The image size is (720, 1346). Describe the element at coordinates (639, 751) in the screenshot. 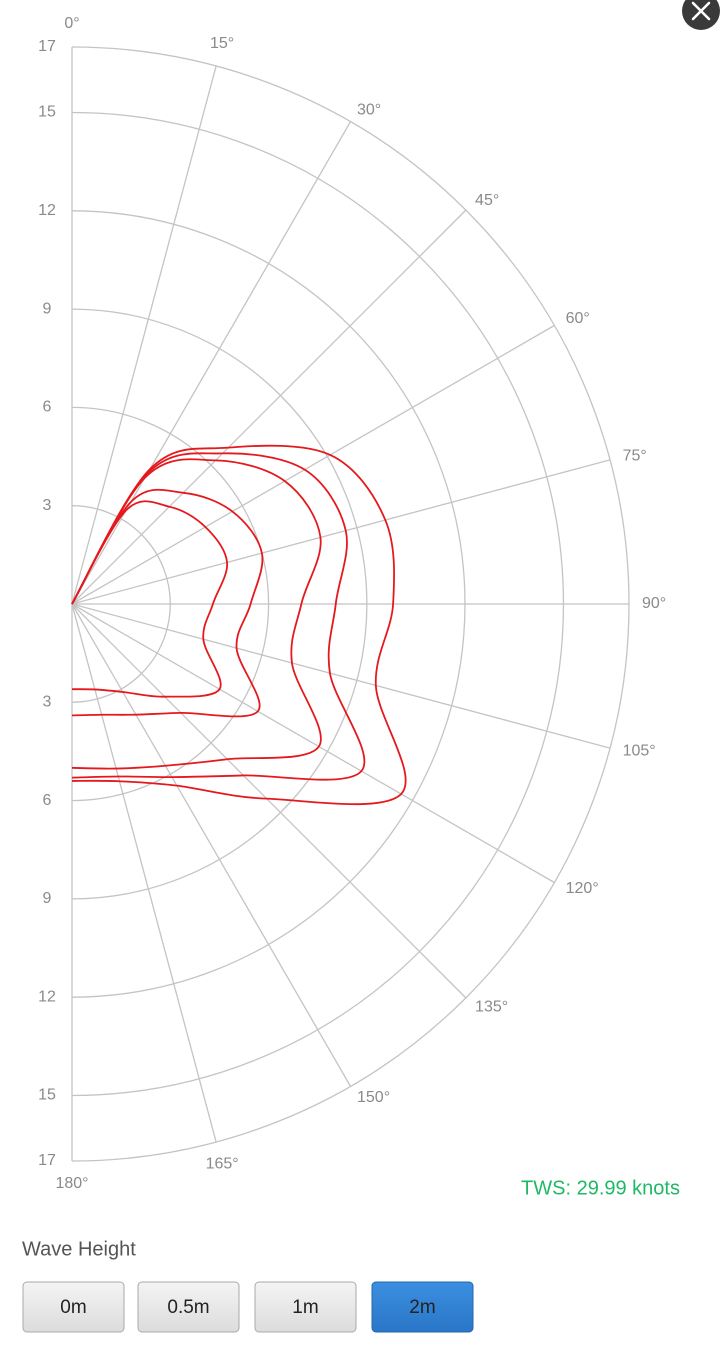

I see `angle-tick-label: 105°` at that location.